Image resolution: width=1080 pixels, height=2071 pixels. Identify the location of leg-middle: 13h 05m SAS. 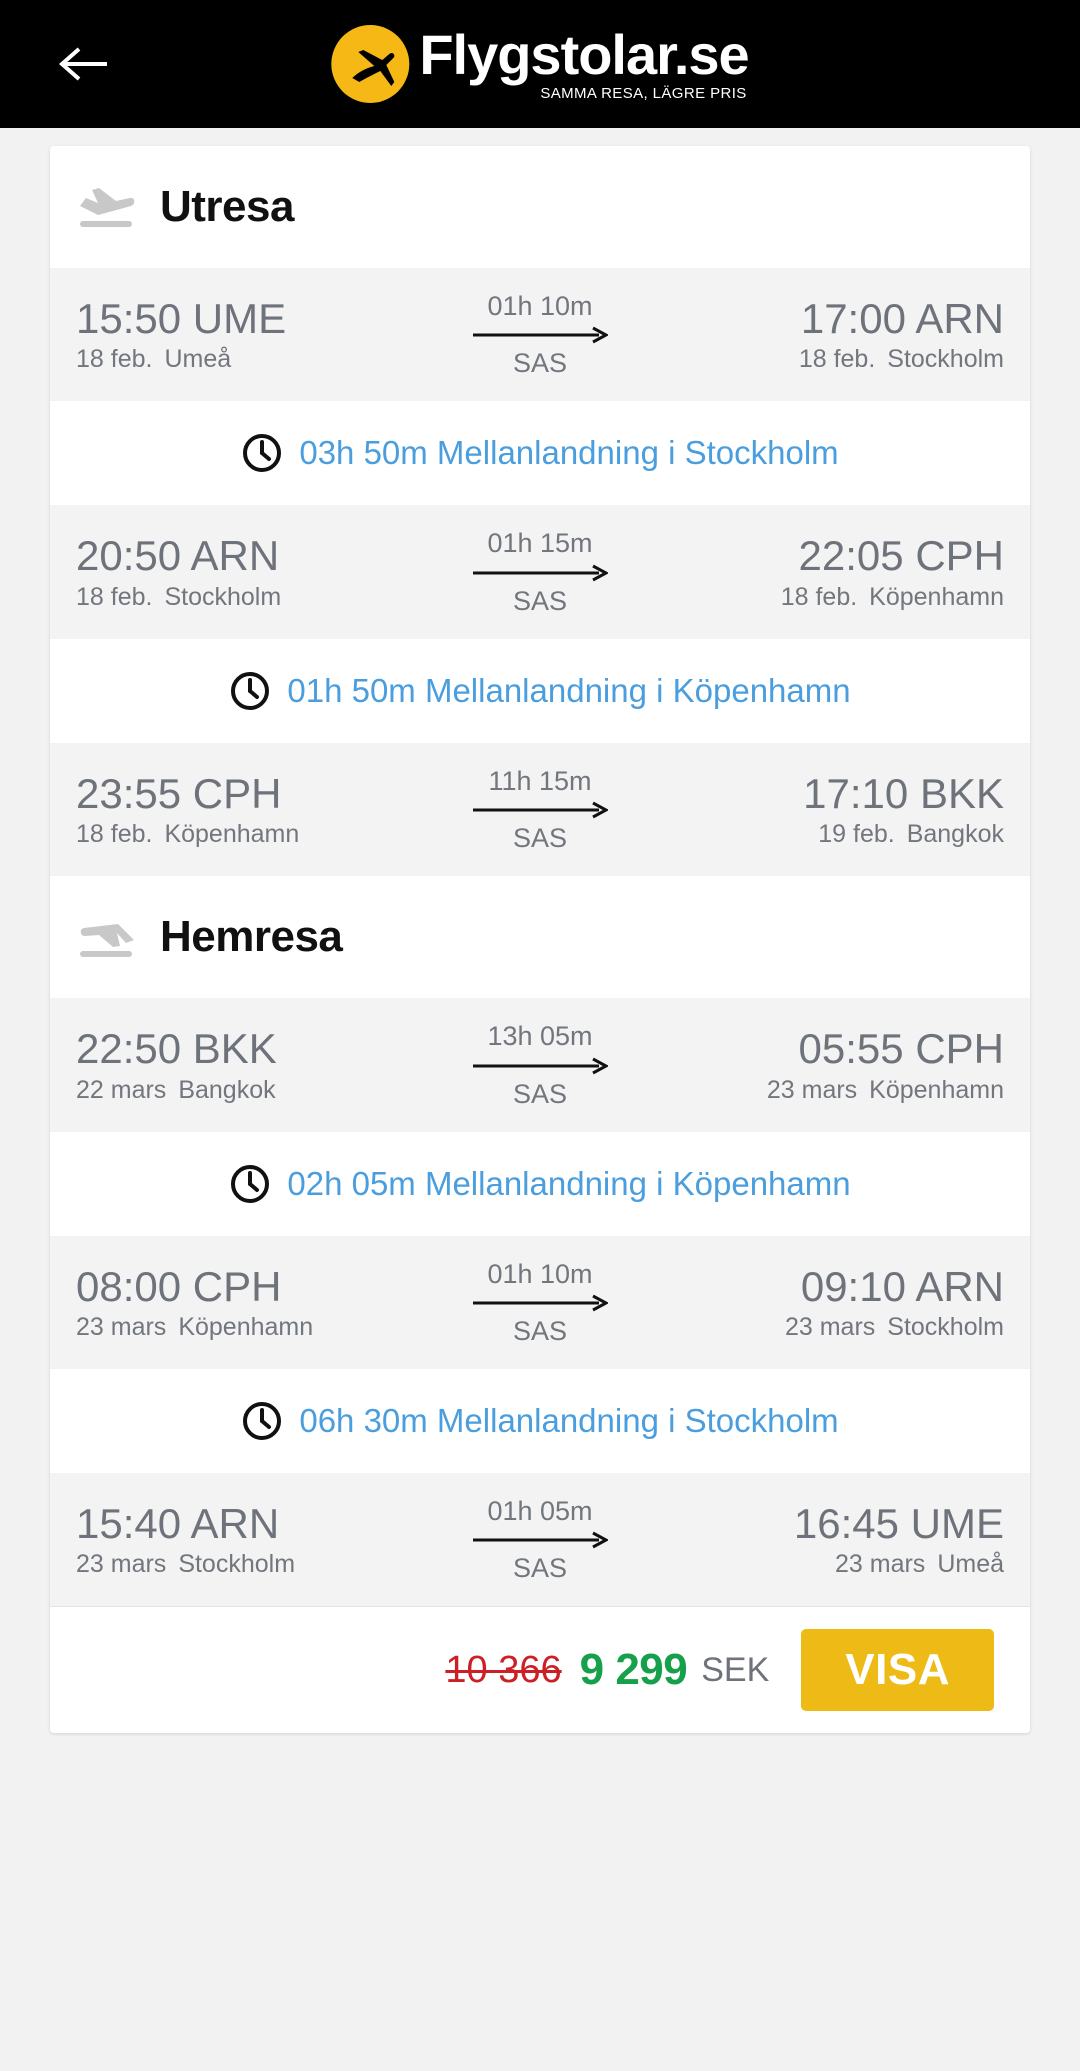
(540, 1064).